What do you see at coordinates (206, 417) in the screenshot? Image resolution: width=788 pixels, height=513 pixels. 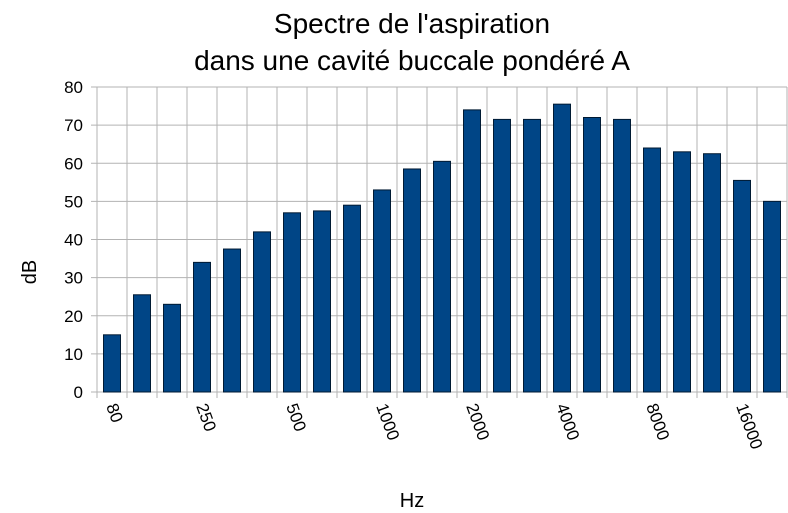 I see `x-tick-label: 250` at bounding box center [206, 417].